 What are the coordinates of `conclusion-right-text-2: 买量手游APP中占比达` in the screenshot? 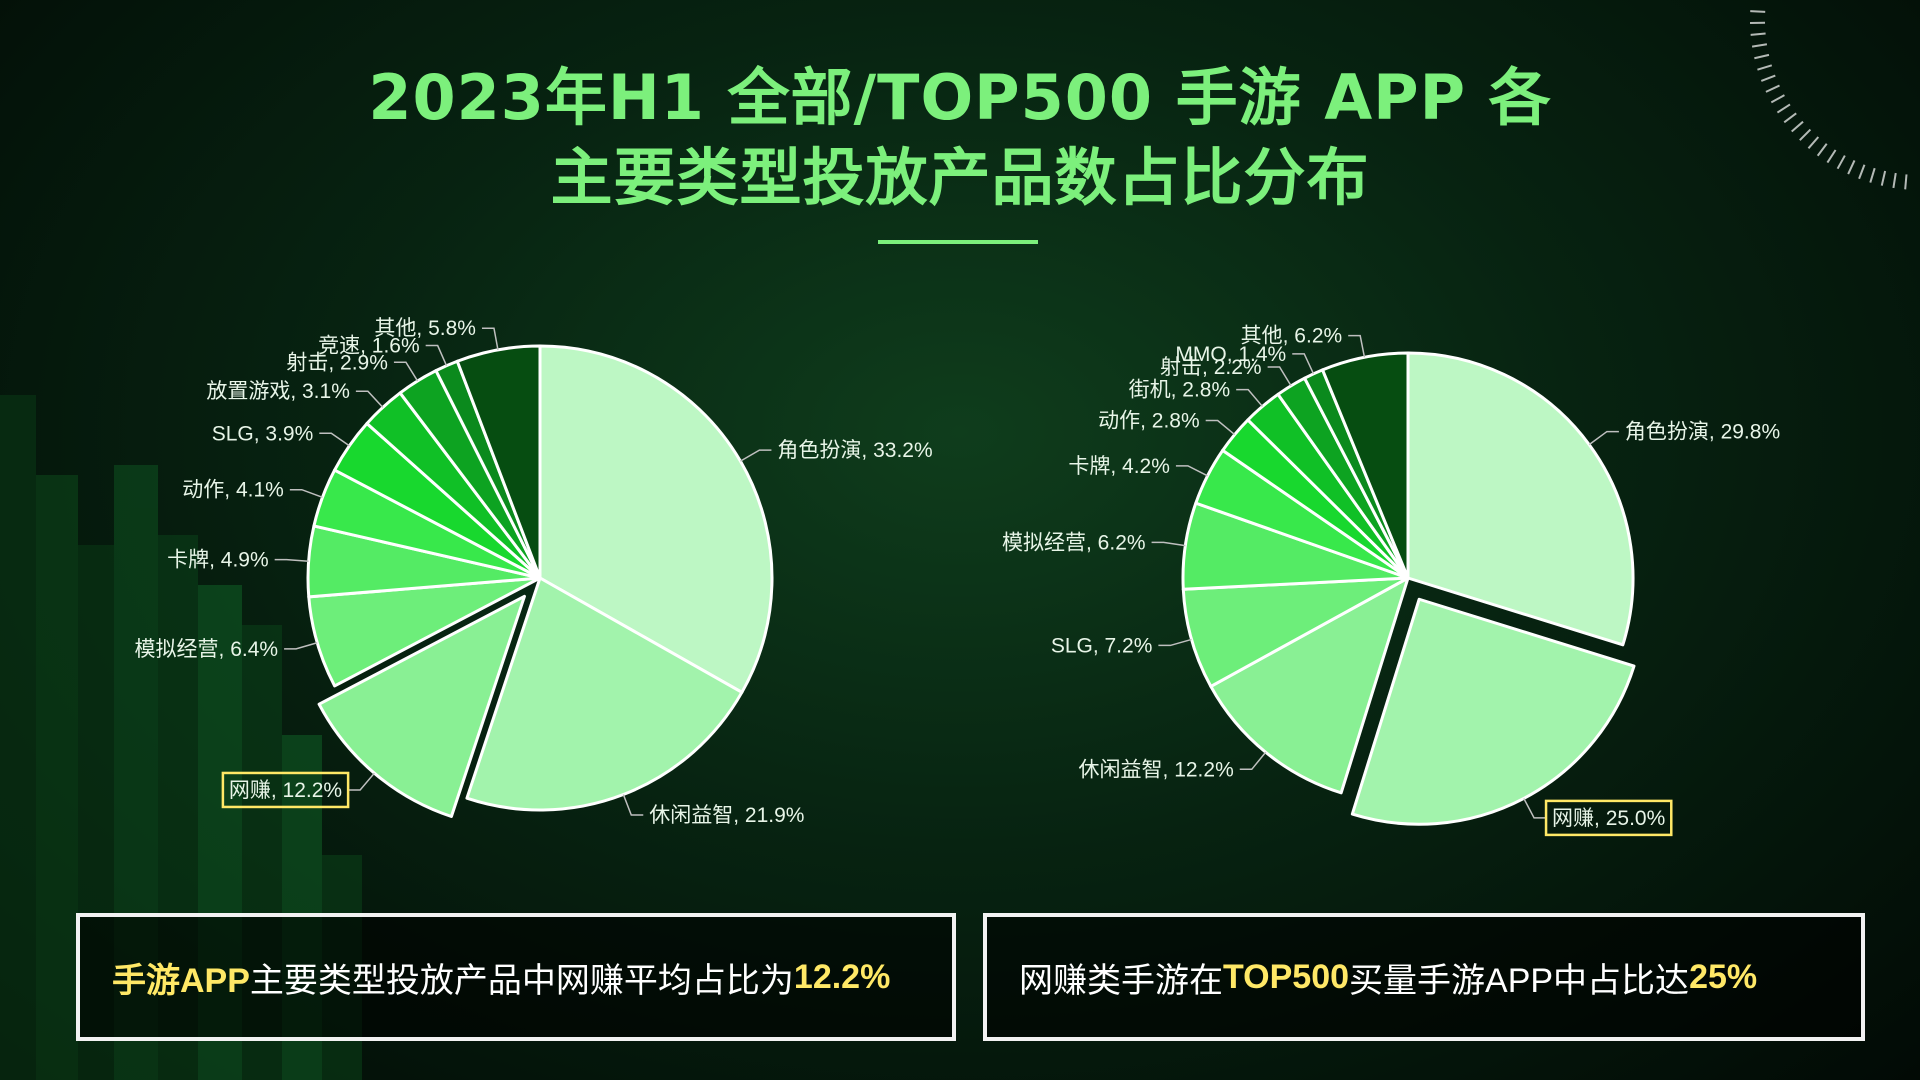 It's located at (1519, 980).